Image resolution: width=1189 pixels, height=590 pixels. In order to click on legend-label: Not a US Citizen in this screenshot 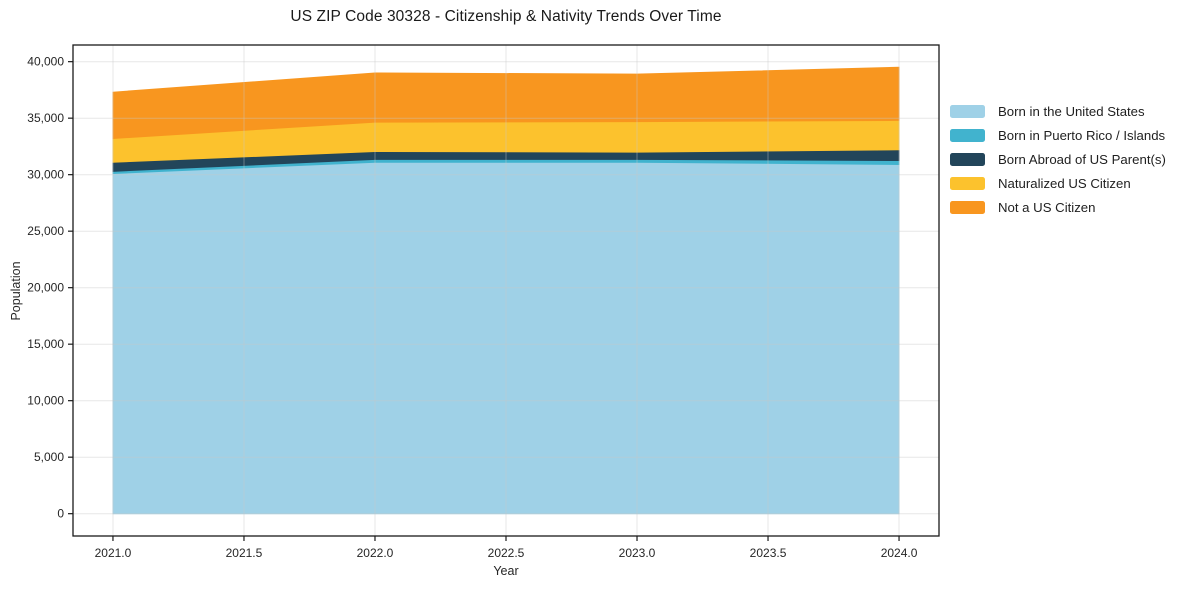, I will do `click(1047, 207)`.